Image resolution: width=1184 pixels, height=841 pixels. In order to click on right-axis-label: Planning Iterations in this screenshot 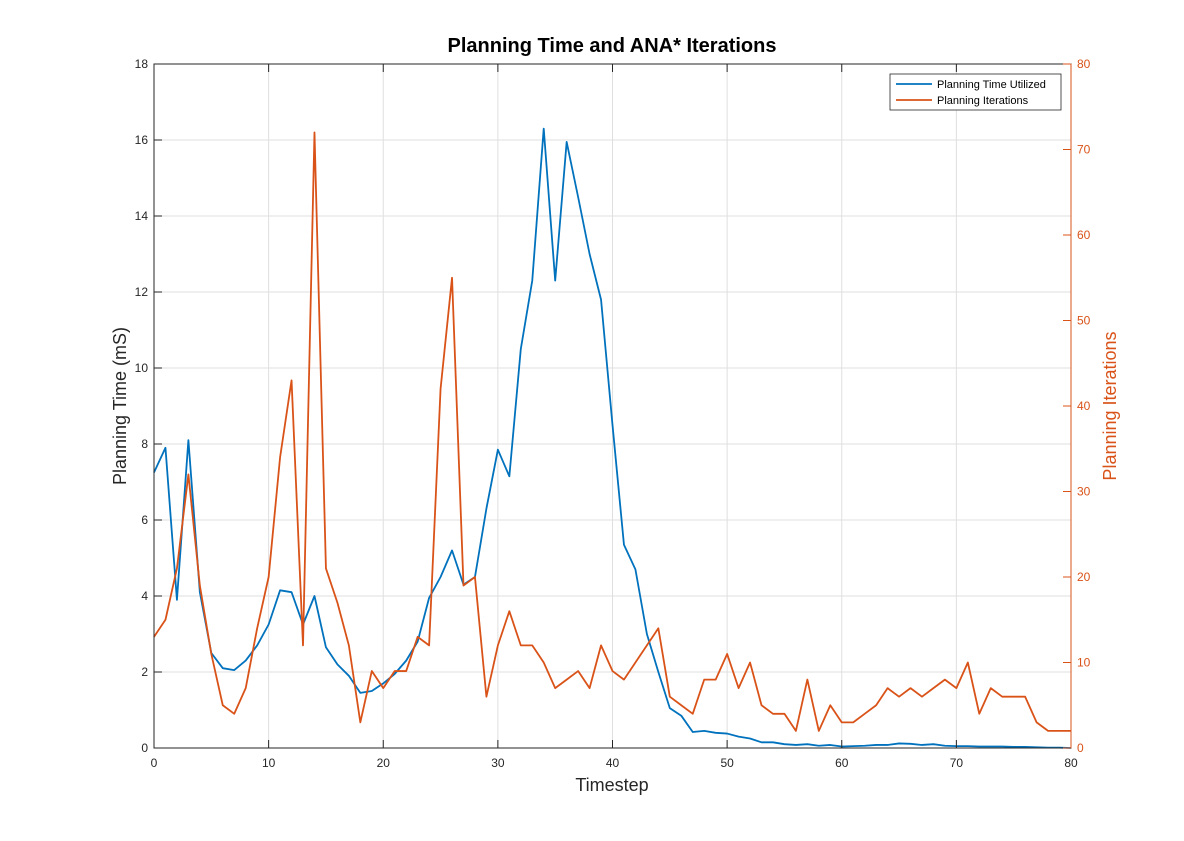, I will do `click(1110, 405)`.